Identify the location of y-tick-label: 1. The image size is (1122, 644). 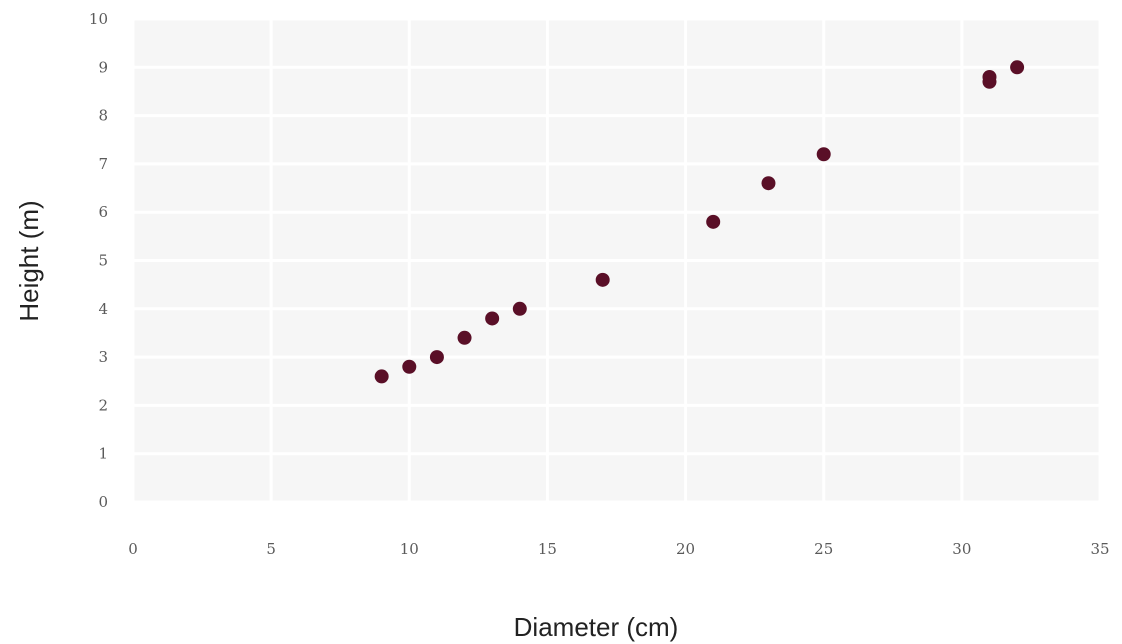
(103, 454).